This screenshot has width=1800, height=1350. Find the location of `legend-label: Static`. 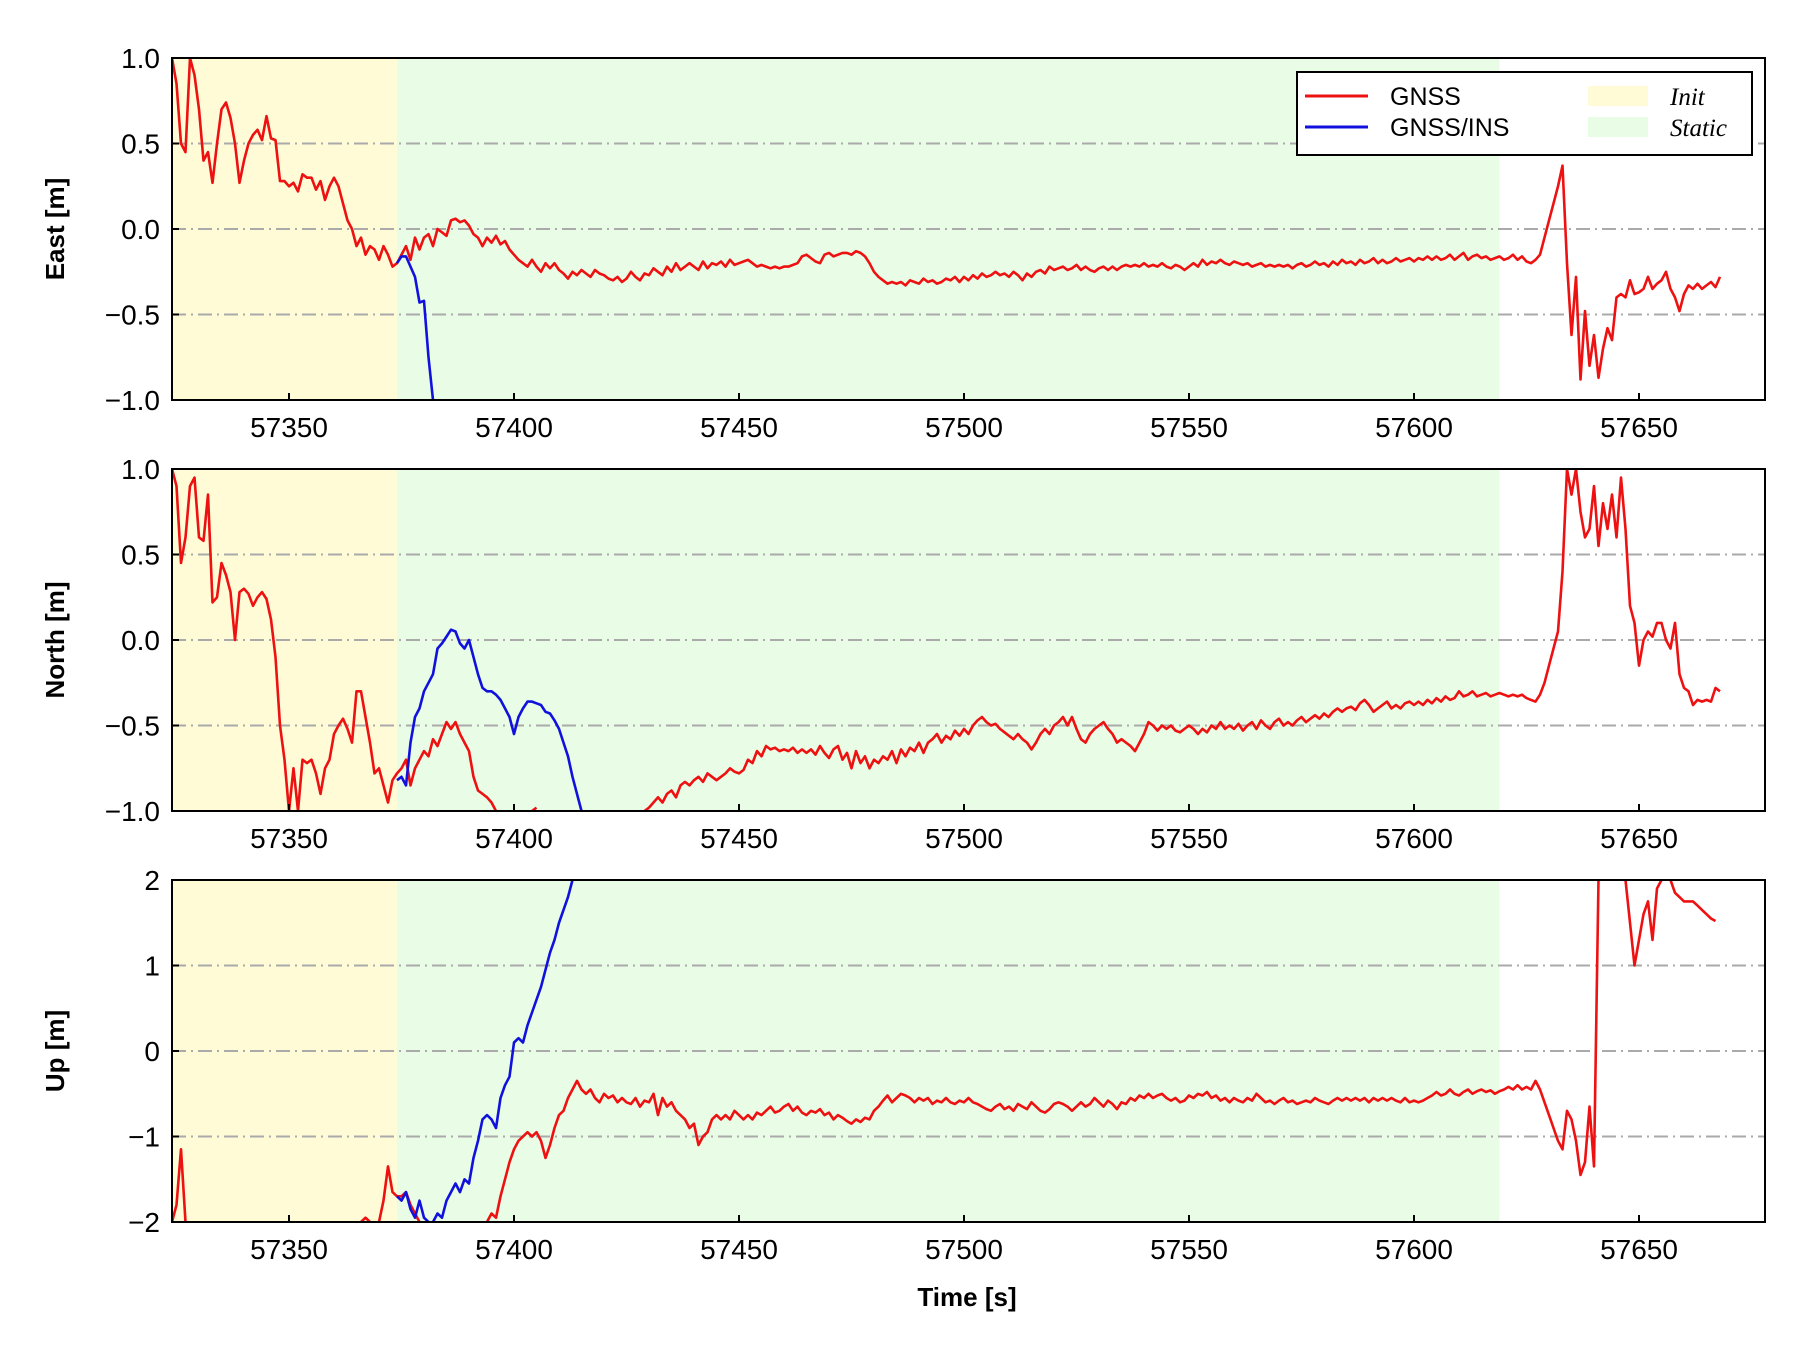

legend-label: Static is located at coordinates (1698, 128).